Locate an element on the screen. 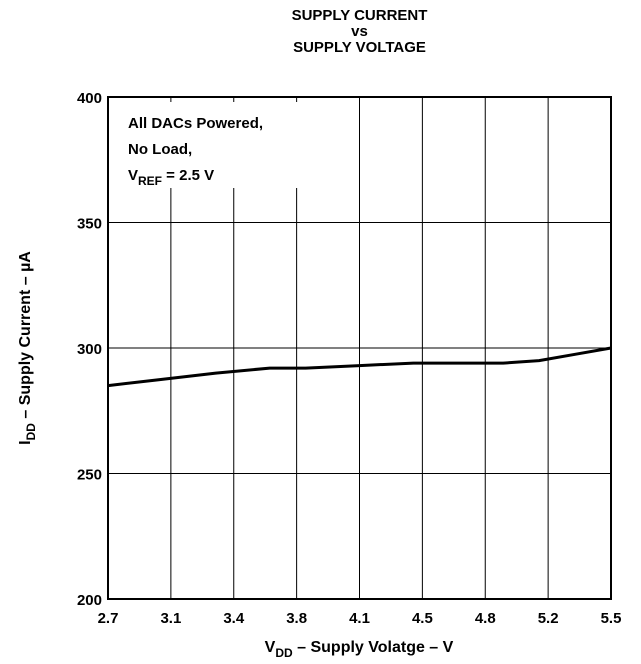  x-tick-label: 3.4 is located at coordinates (234, 618).